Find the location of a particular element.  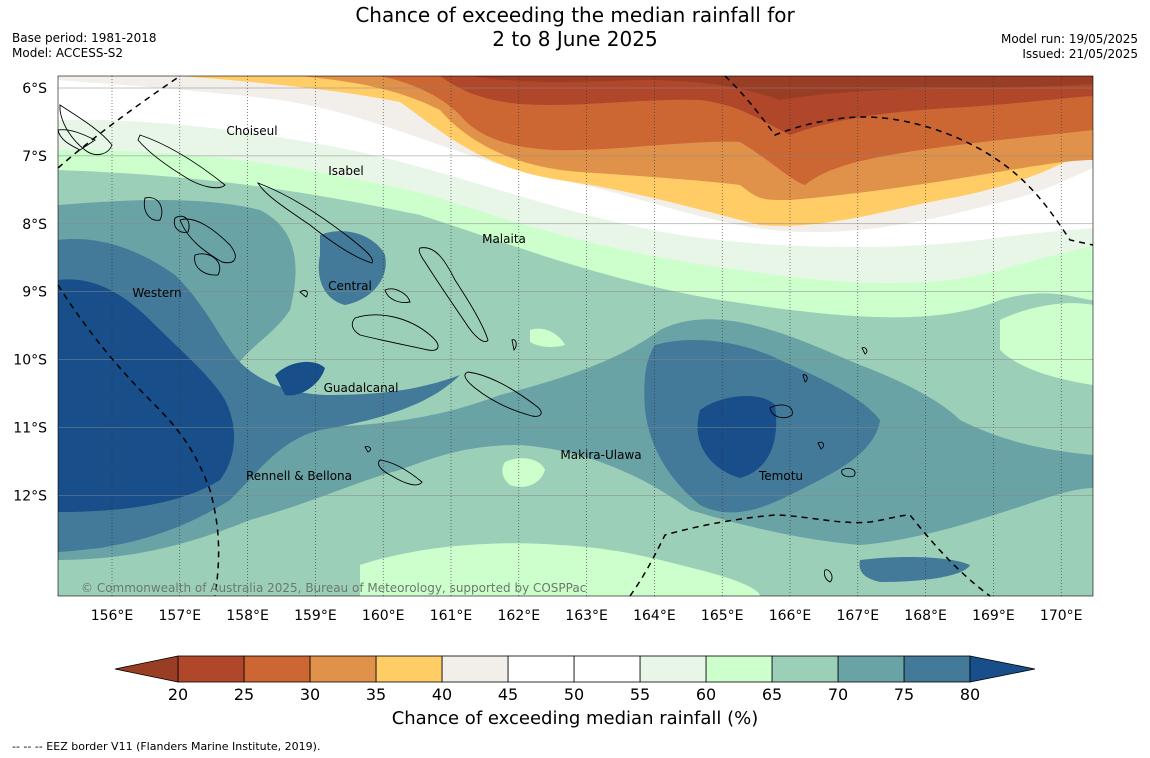

island-malaita is located at coordinates (453, 294).